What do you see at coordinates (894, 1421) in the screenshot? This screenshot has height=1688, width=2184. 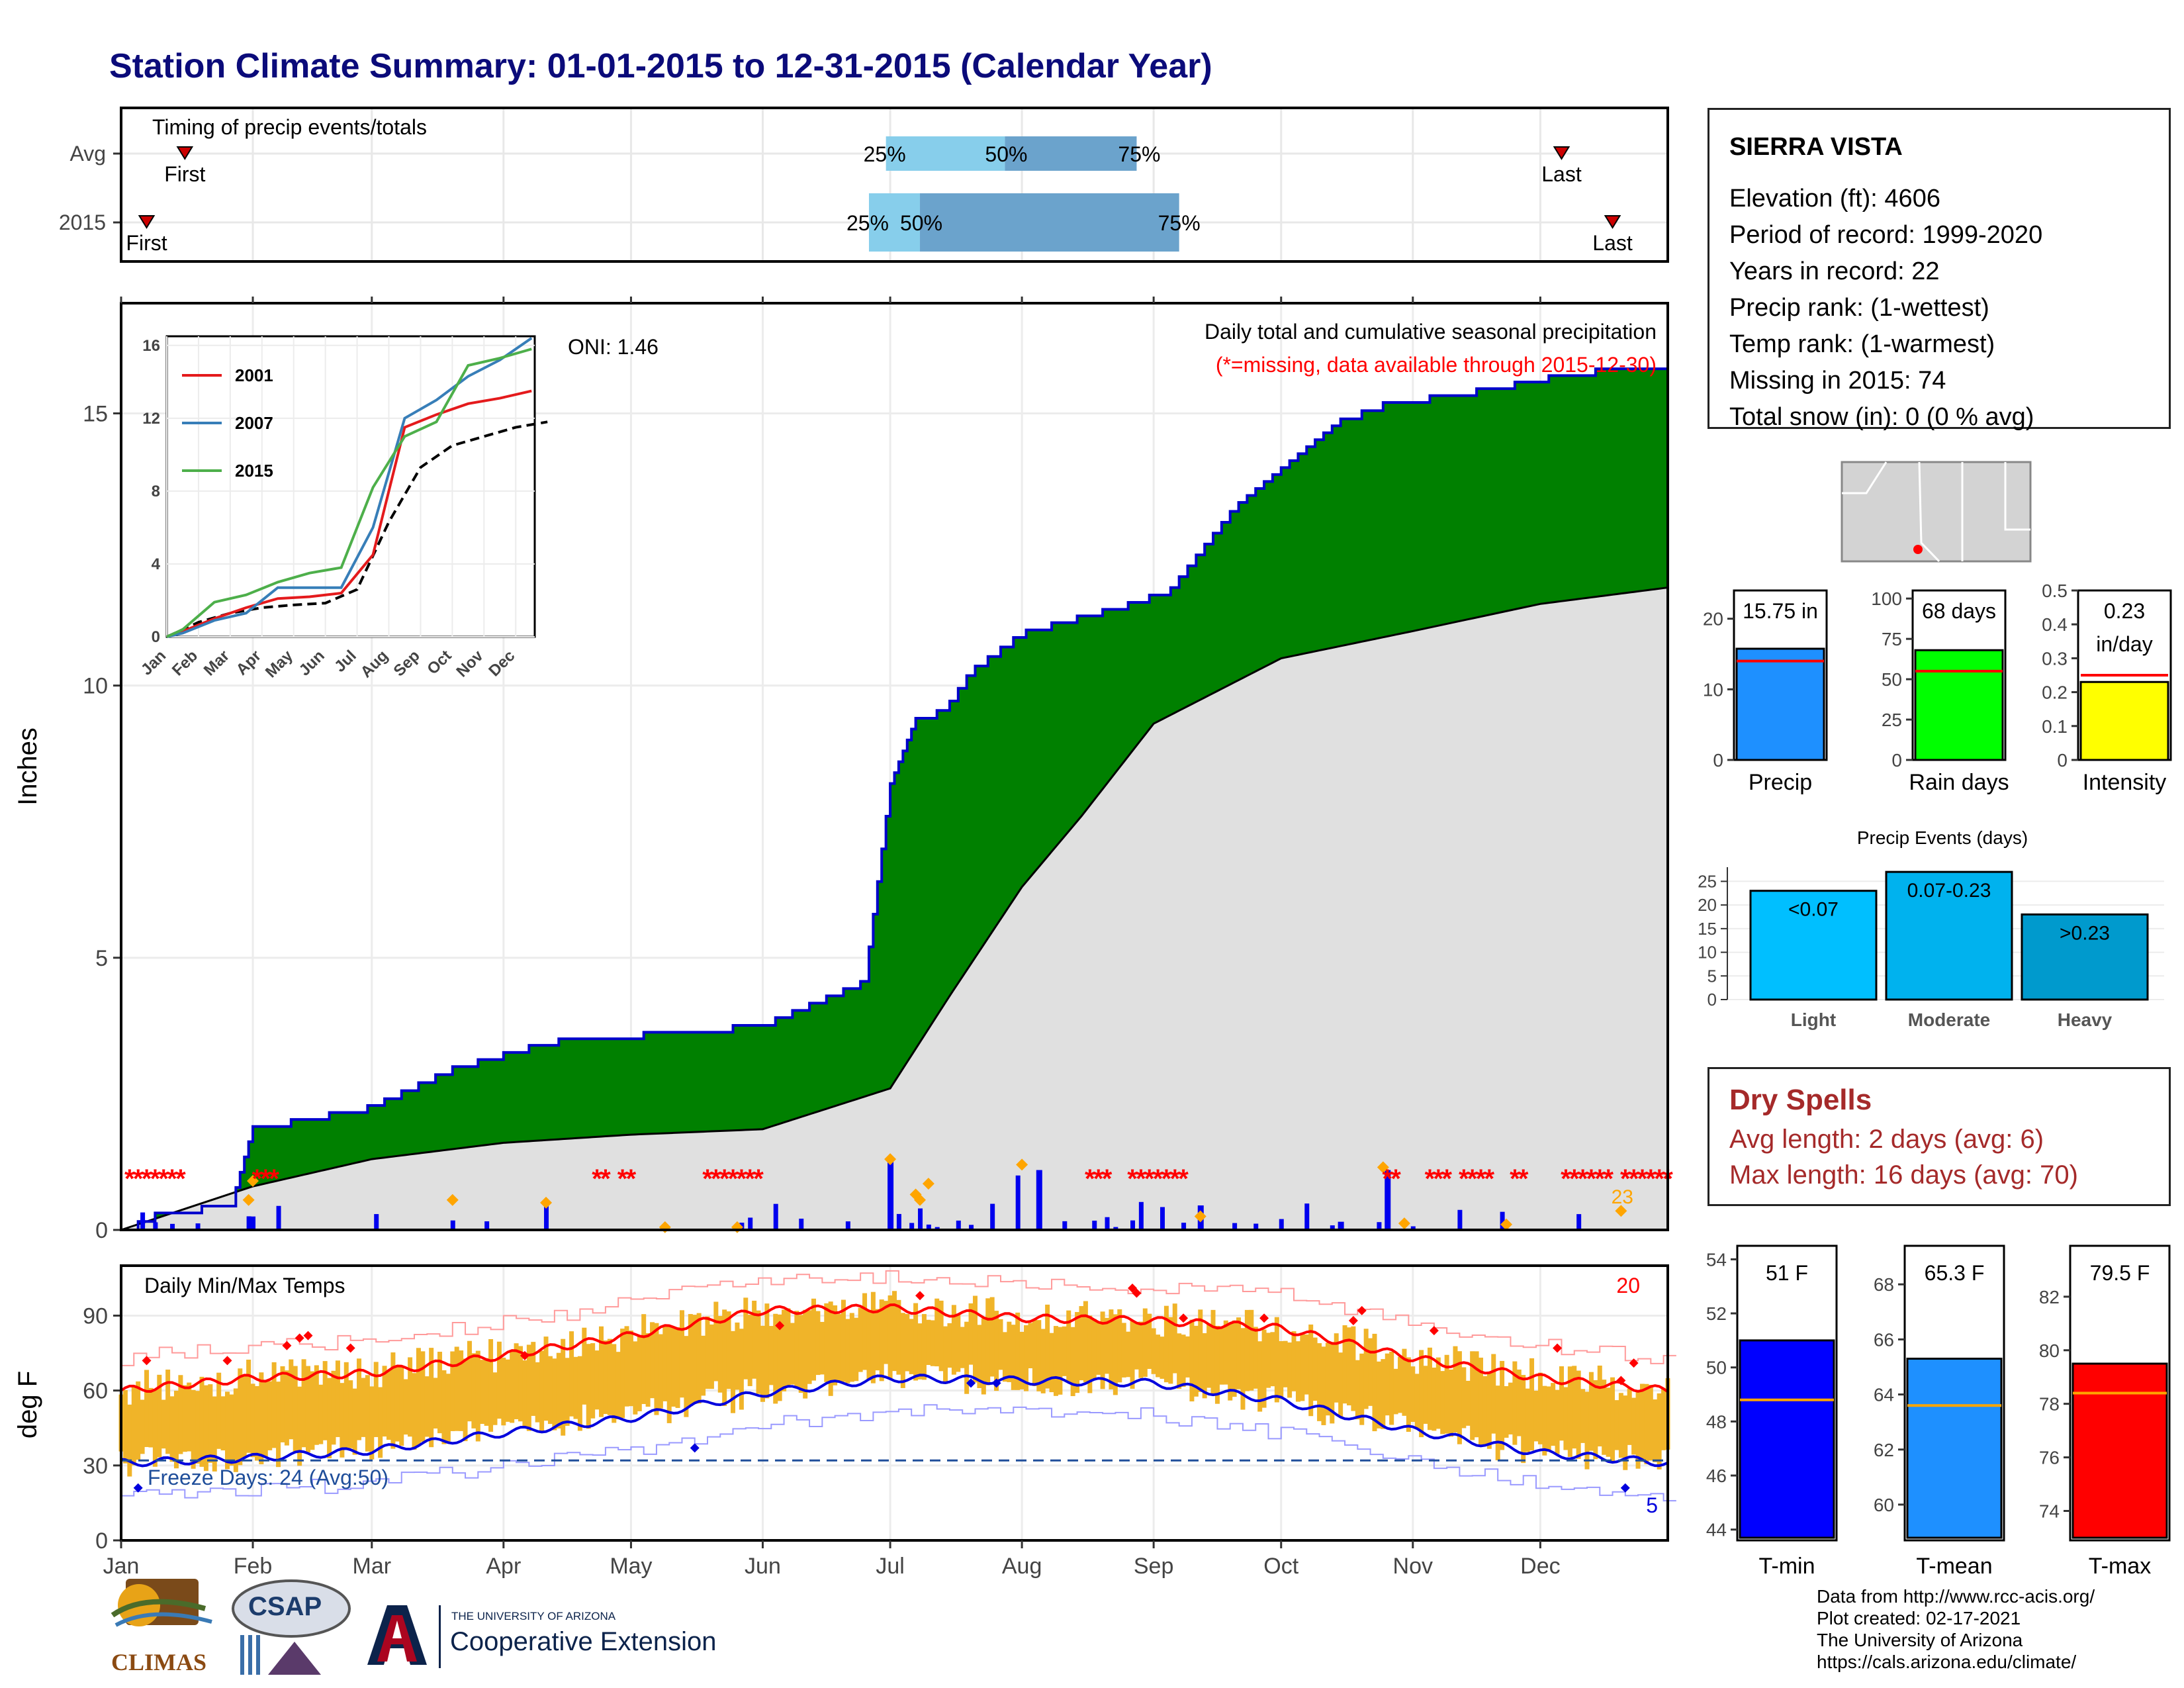 I see `average-min-line` at bounding box center [894, 1421].